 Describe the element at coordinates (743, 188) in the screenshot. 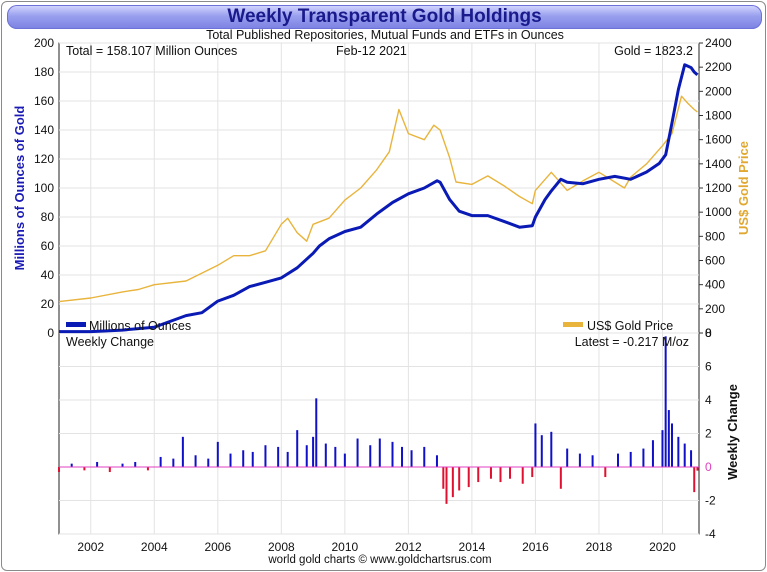

I see `y-axis-label-right: US$ Gold Price` at that location.